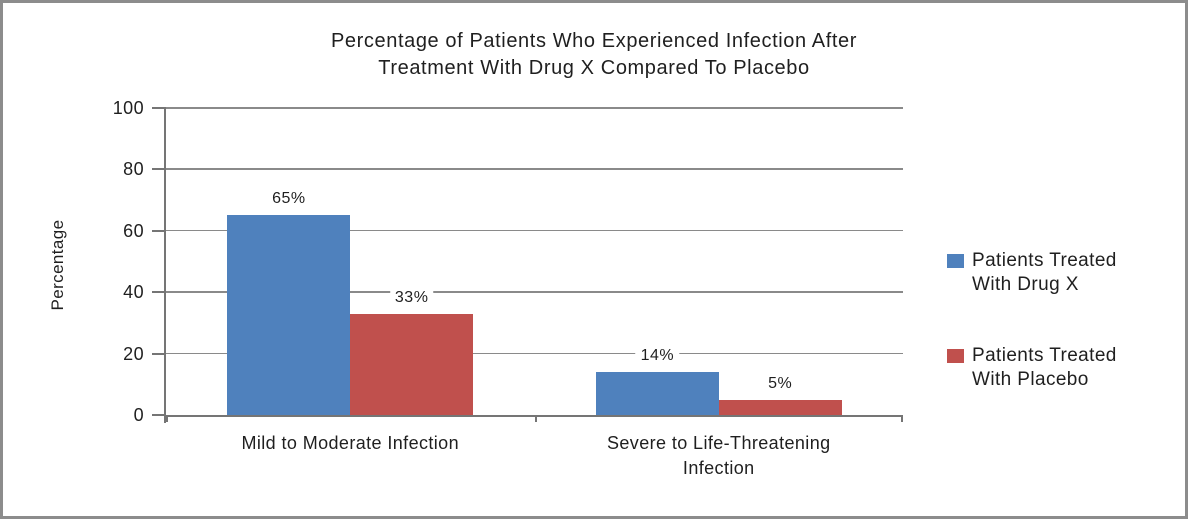  I want to click on y-tick-label-80: 80, so click(133, 169).